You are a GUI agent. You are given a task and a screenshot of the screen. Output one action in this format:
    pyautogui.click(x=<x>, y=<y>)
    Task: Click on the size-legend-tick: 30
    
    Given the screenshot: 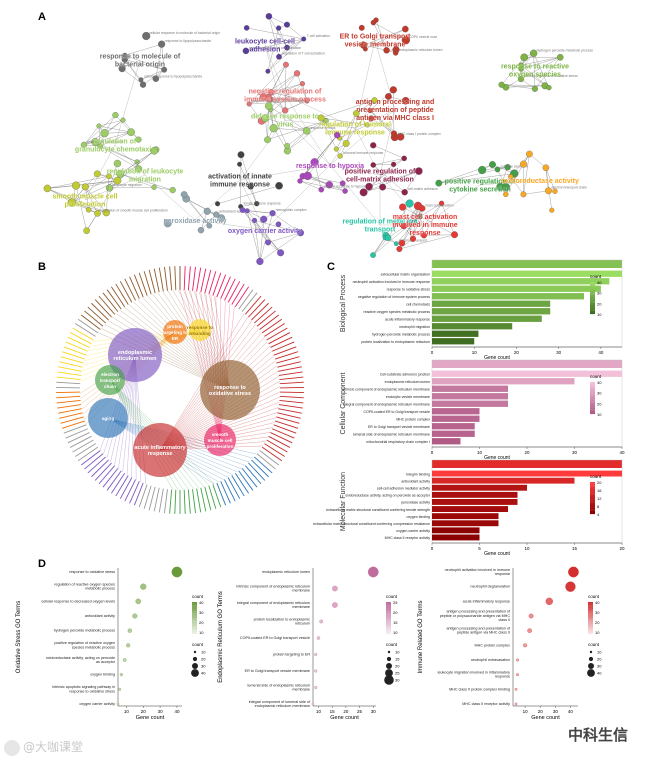 What is the action you would take?
    pyautogui.click(x=203, y=666)
    